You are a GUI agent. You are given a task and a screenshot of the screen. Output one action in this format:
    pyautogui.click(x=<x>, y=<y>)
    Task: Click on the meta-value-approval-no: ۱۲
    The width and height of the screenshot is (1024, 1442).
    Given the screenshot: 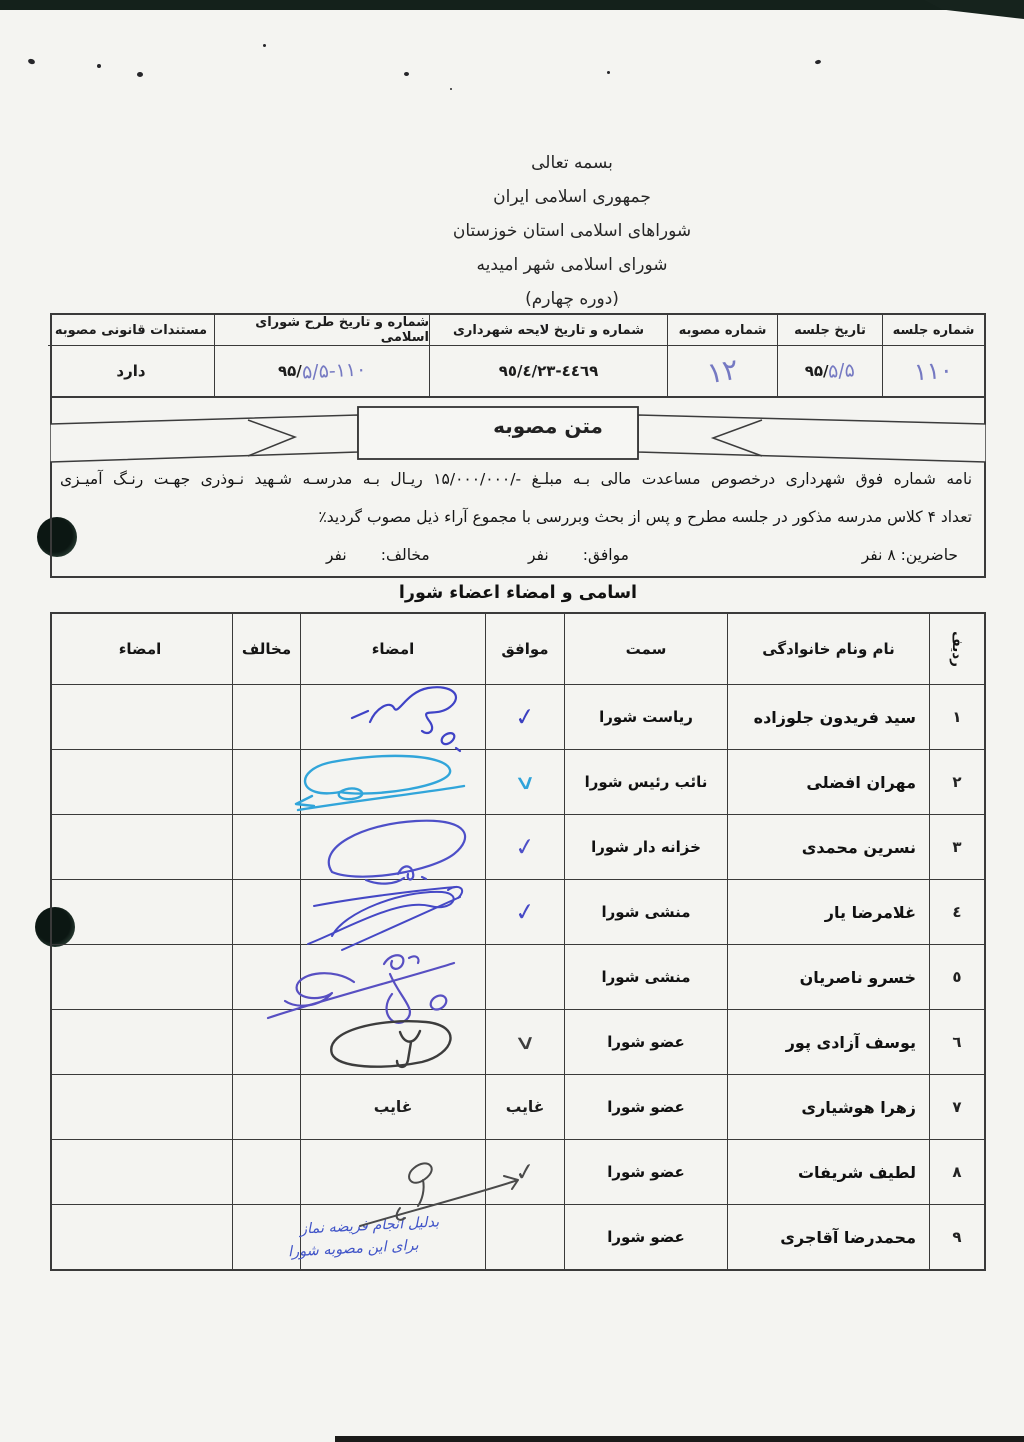 What is the action you would take?
    pyautogui.click(x=722, y=371)
    